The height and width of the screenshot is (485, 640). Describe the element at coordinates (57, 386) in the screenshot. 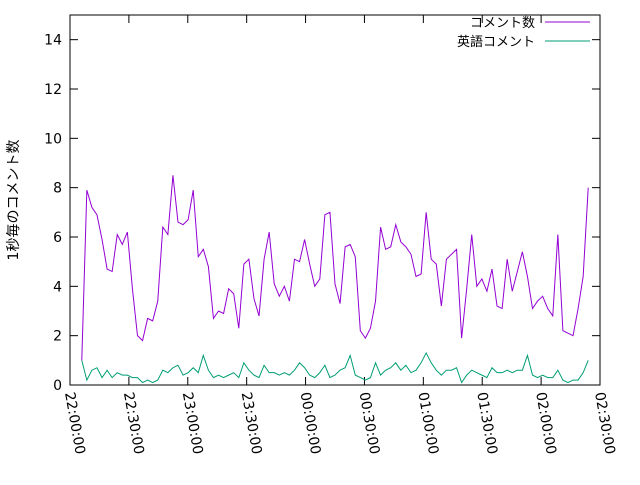

I see `y-tick-label: 0` at that location.